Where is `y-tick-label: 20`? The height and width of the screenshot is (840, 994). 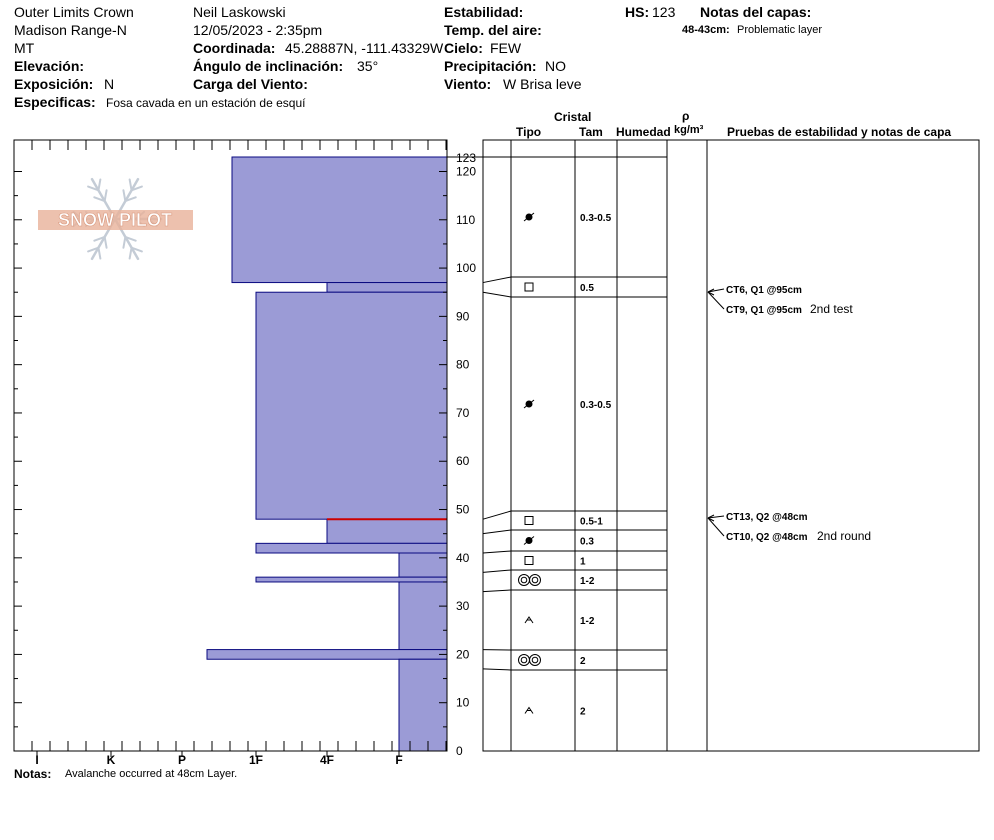
y-tick-label: 20 is located at coordinates (463, 654).